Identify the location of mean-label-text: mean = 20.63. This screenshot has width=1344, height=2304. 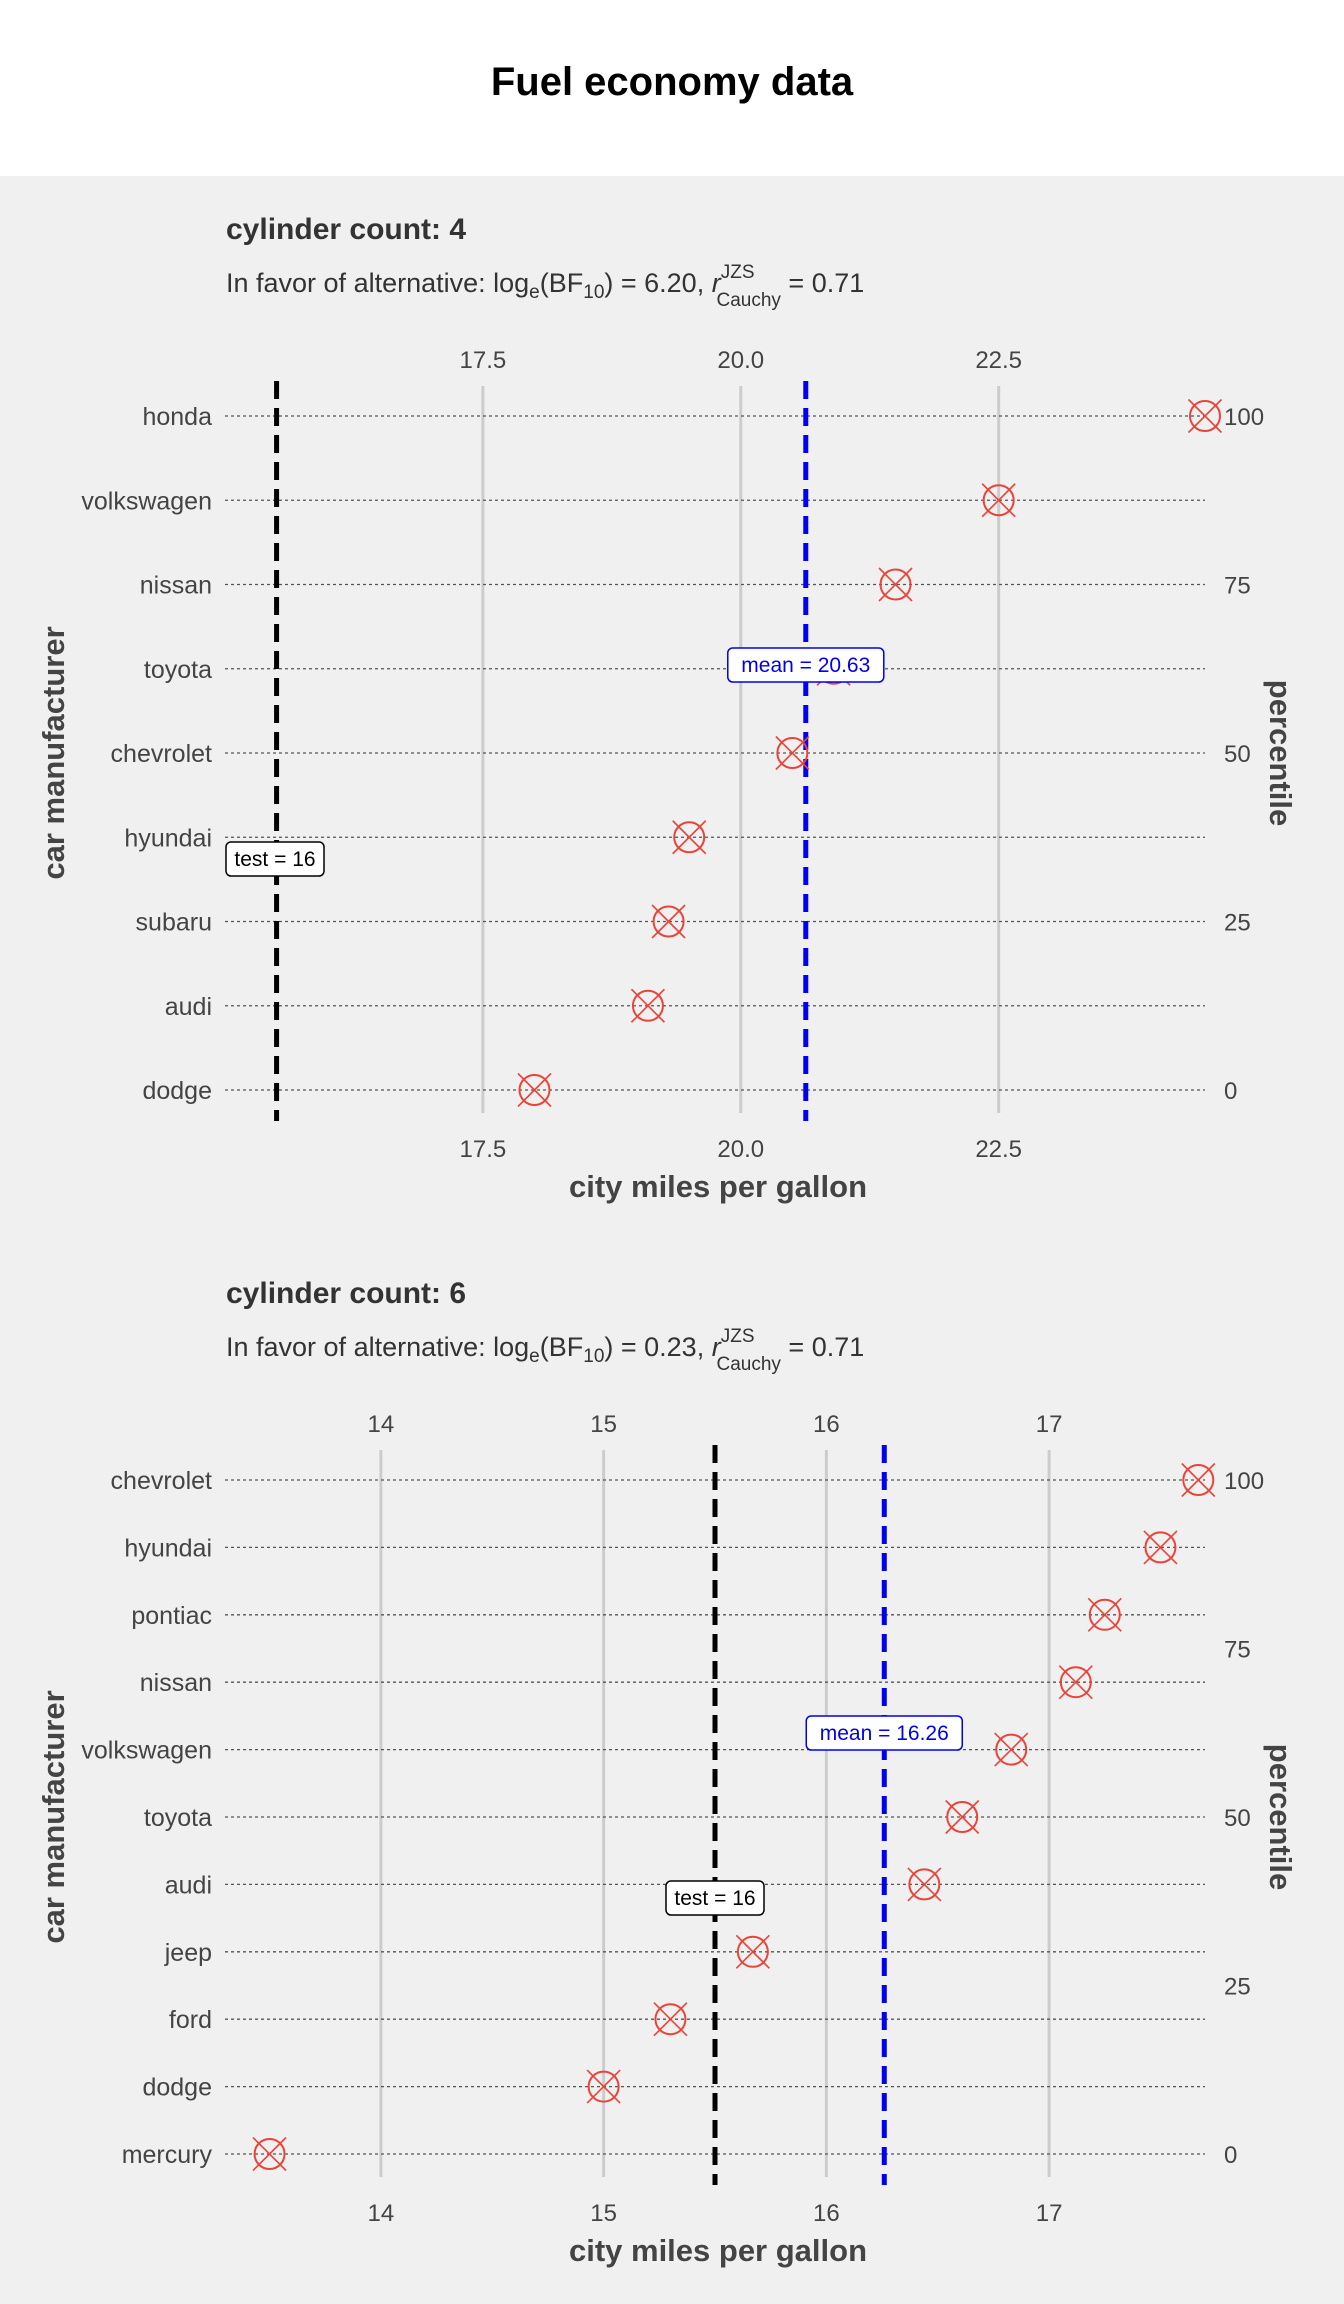
(805, 665).